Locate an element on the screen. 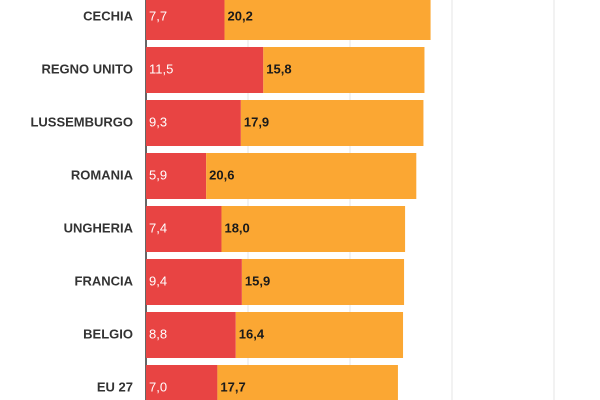  data-label: 8,8 is located at coordinates (158, 333).